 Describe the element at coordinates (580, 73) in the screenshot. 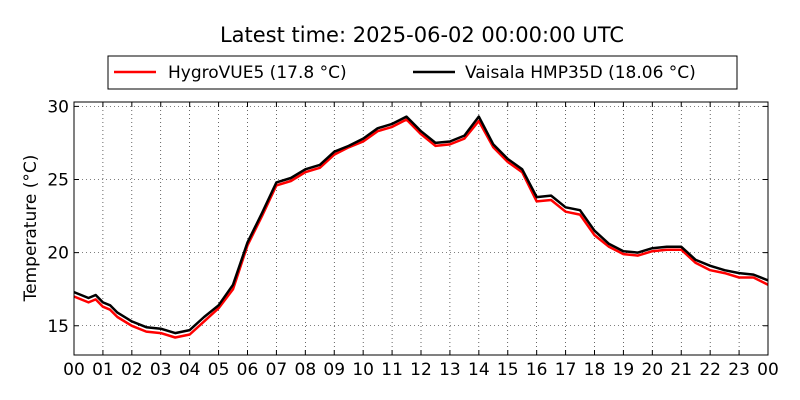

I see `legend-label-vaisala: Vaisala HMP35D (18.06 °C)` at that location.